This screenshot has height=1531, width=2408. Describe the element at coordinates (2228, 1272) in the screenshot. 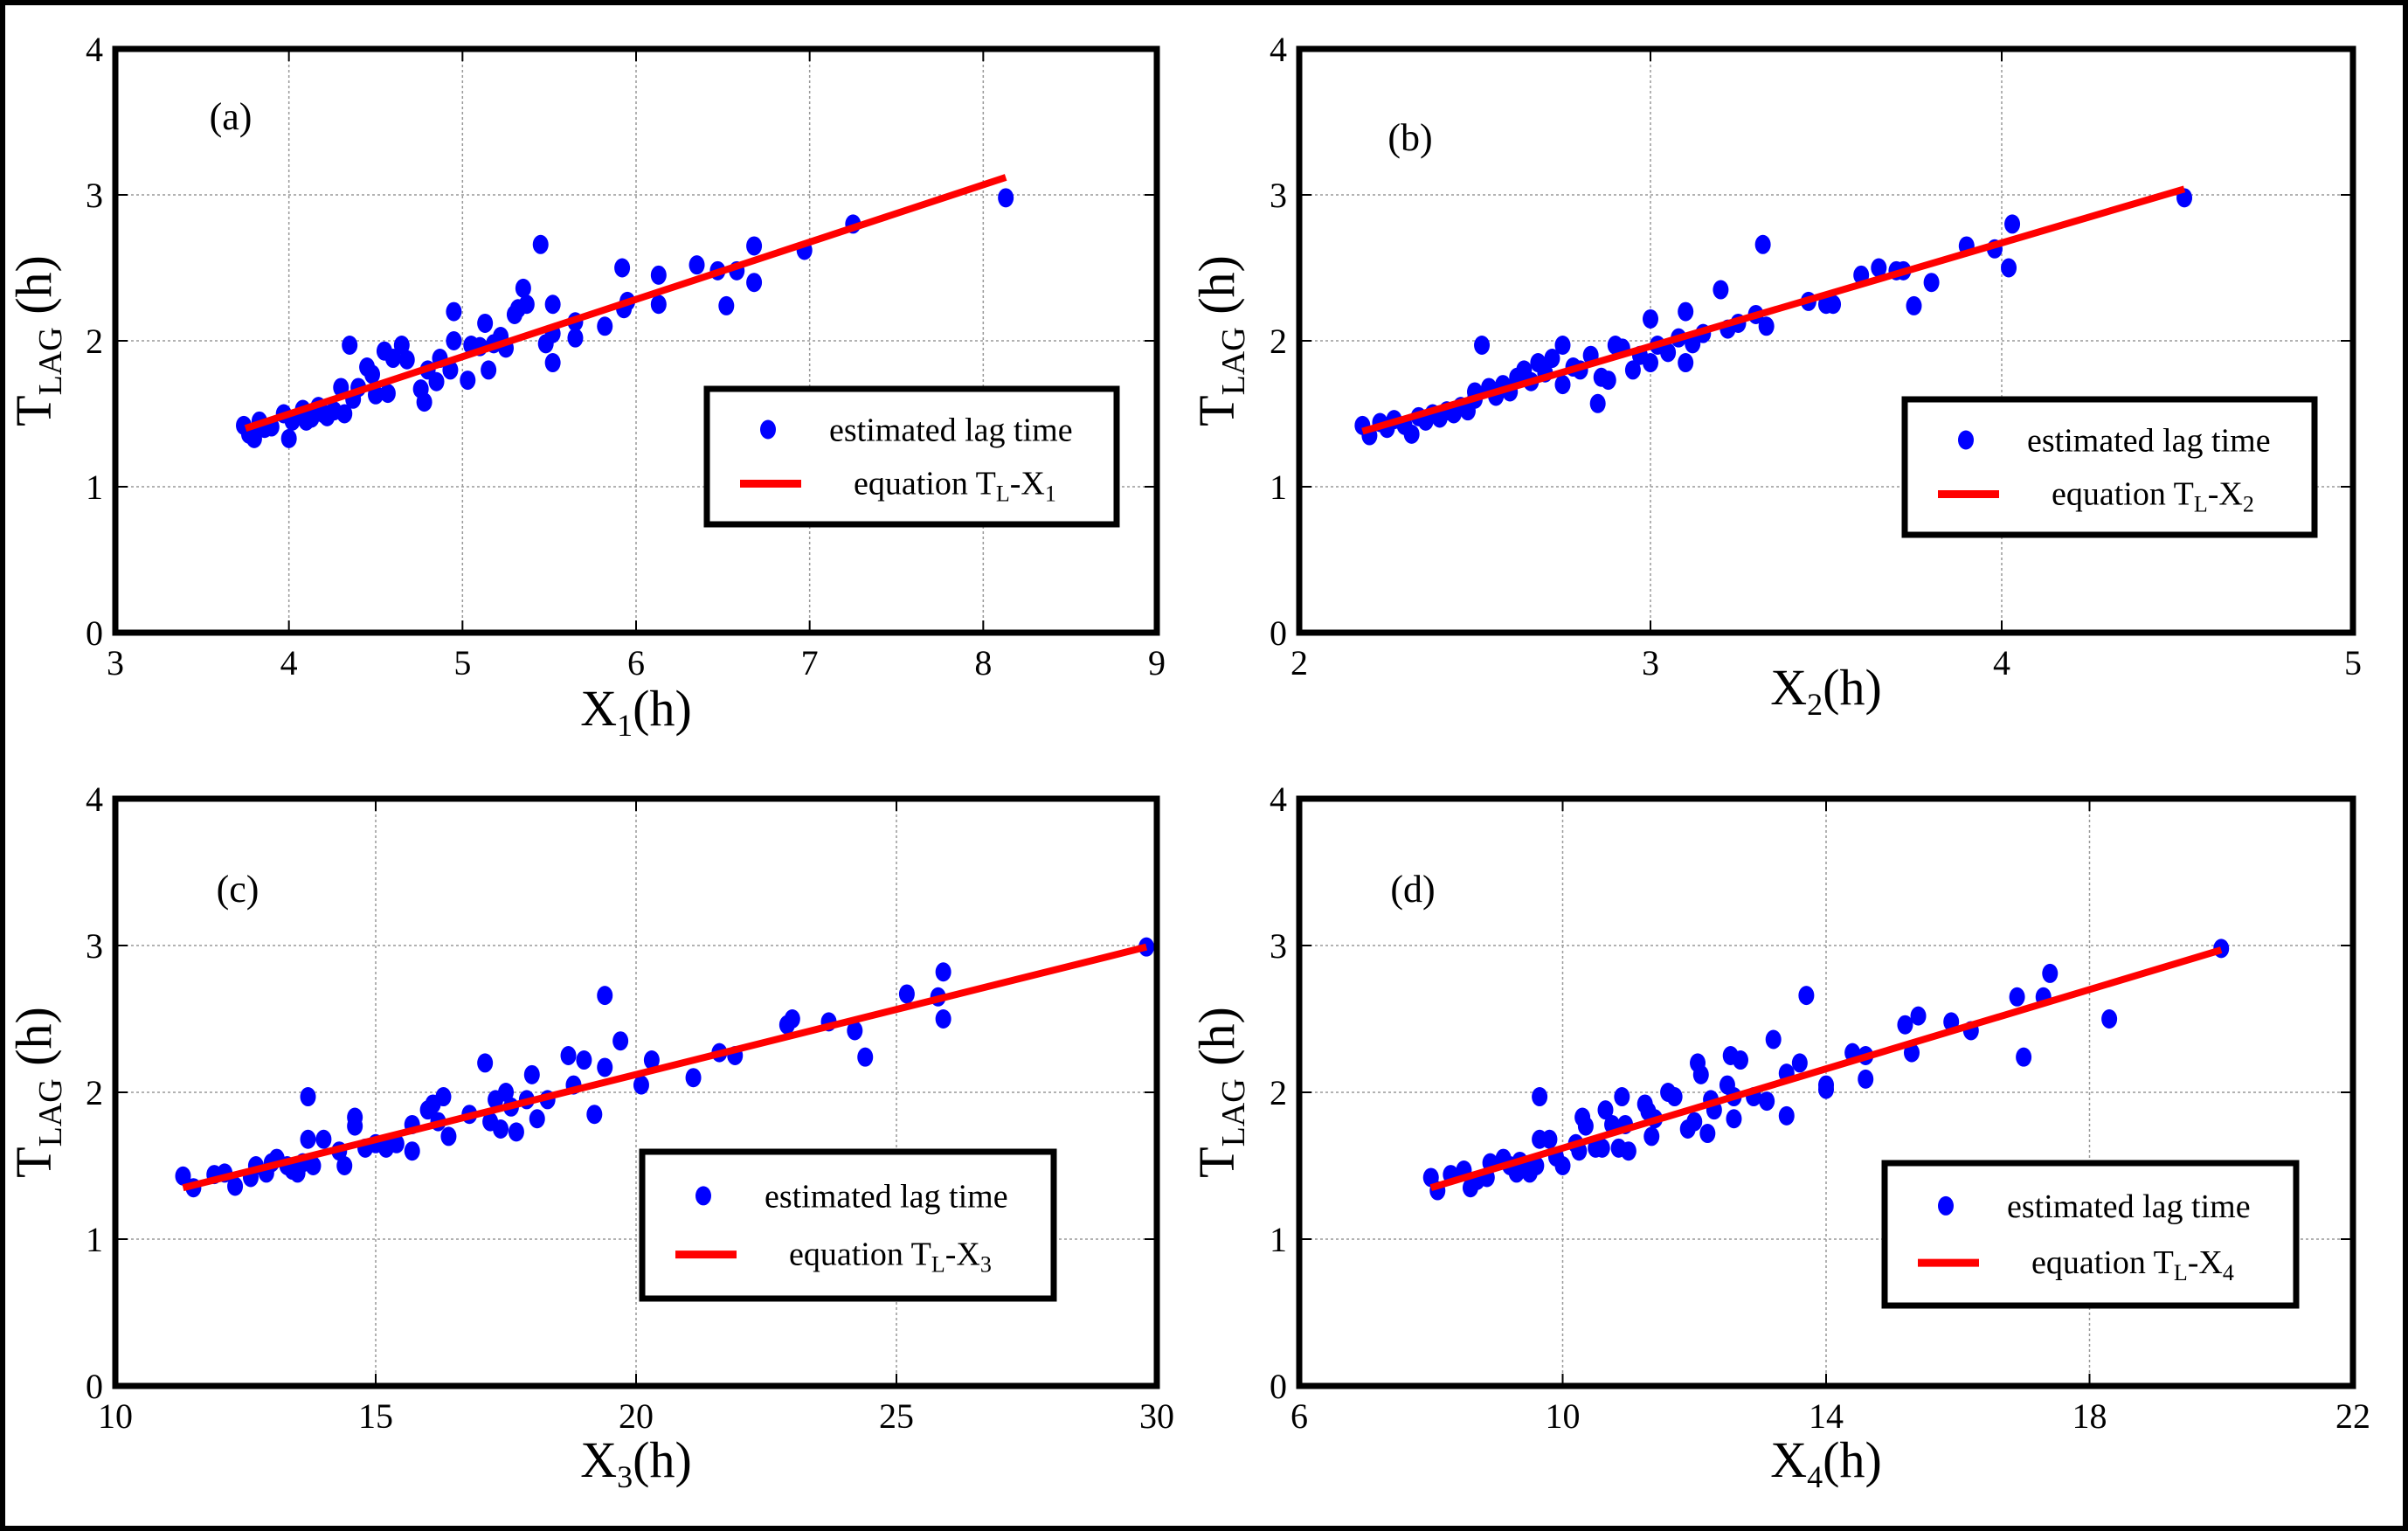

I see `legend-eq-sub: 4` at that location.